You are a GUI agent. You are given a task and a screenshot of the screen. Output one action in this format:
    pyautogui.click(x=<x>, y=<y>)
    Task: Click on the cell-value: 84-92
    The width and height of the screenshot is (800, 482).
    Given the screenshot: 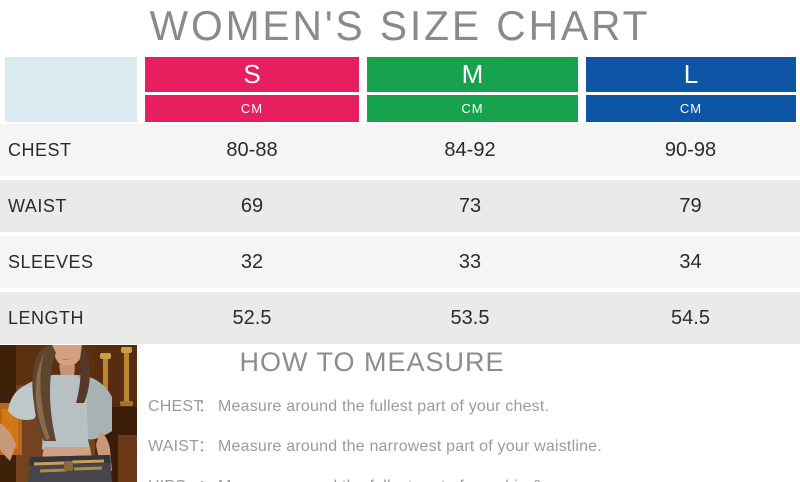 What is the action you would take?
    pyautogui.click(x=470, y=149)
    